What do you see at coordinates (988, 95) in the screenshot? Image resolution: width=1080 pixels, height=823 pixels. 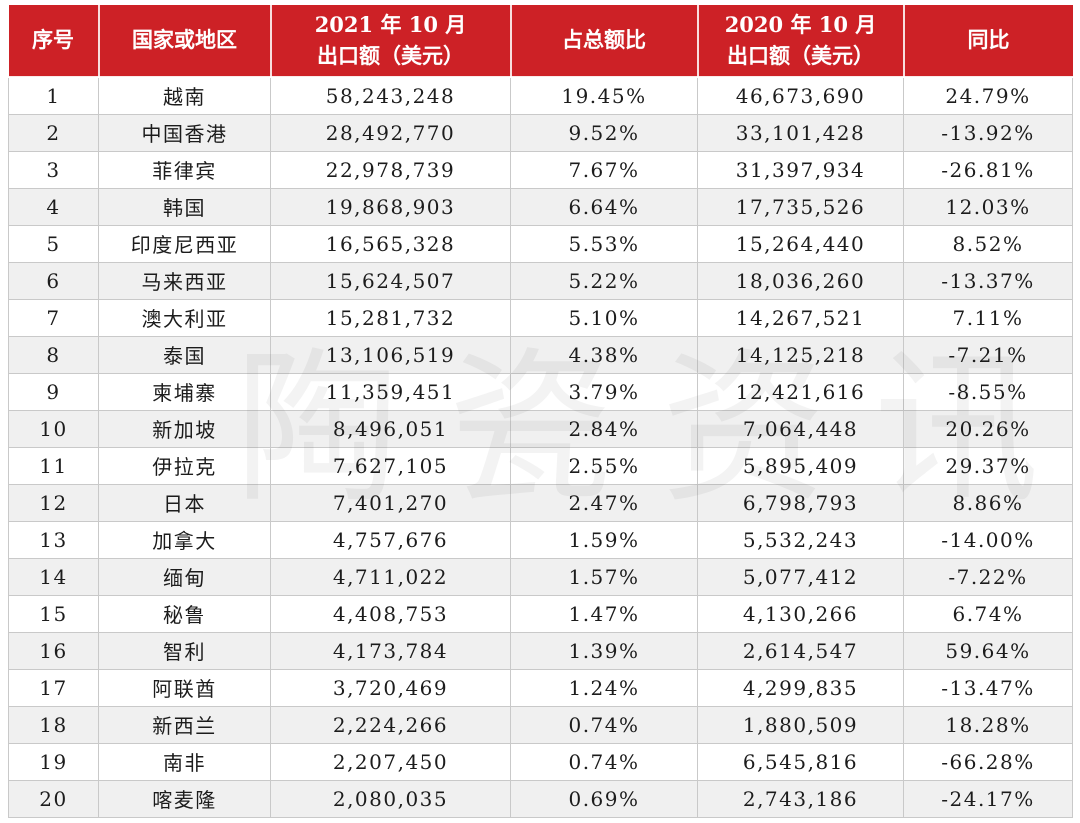 I see `cell-yoy: 24.79%` at bounding box center [988, 95].